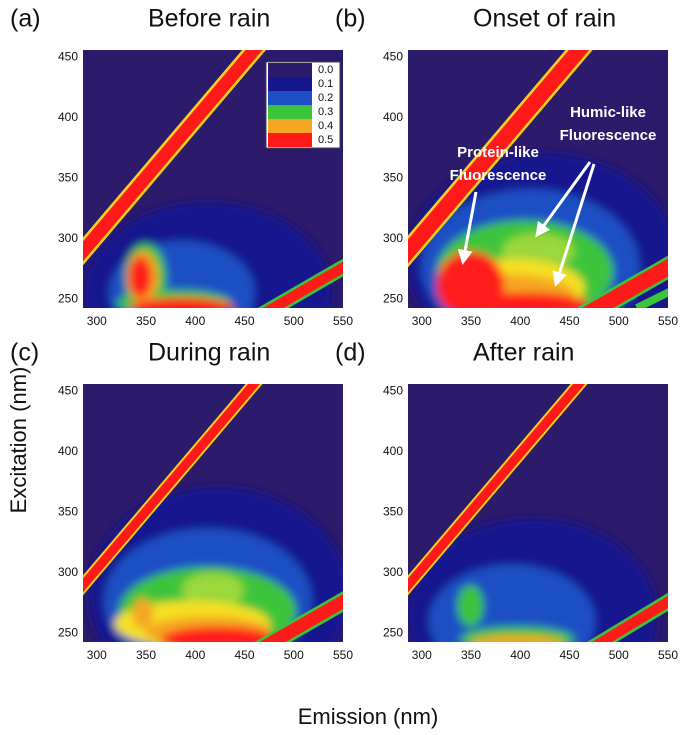  What do you see at coordinates (325, 84) in the screenshot?
I see `legend-label: 0.1` at bounding box center [325, 84].